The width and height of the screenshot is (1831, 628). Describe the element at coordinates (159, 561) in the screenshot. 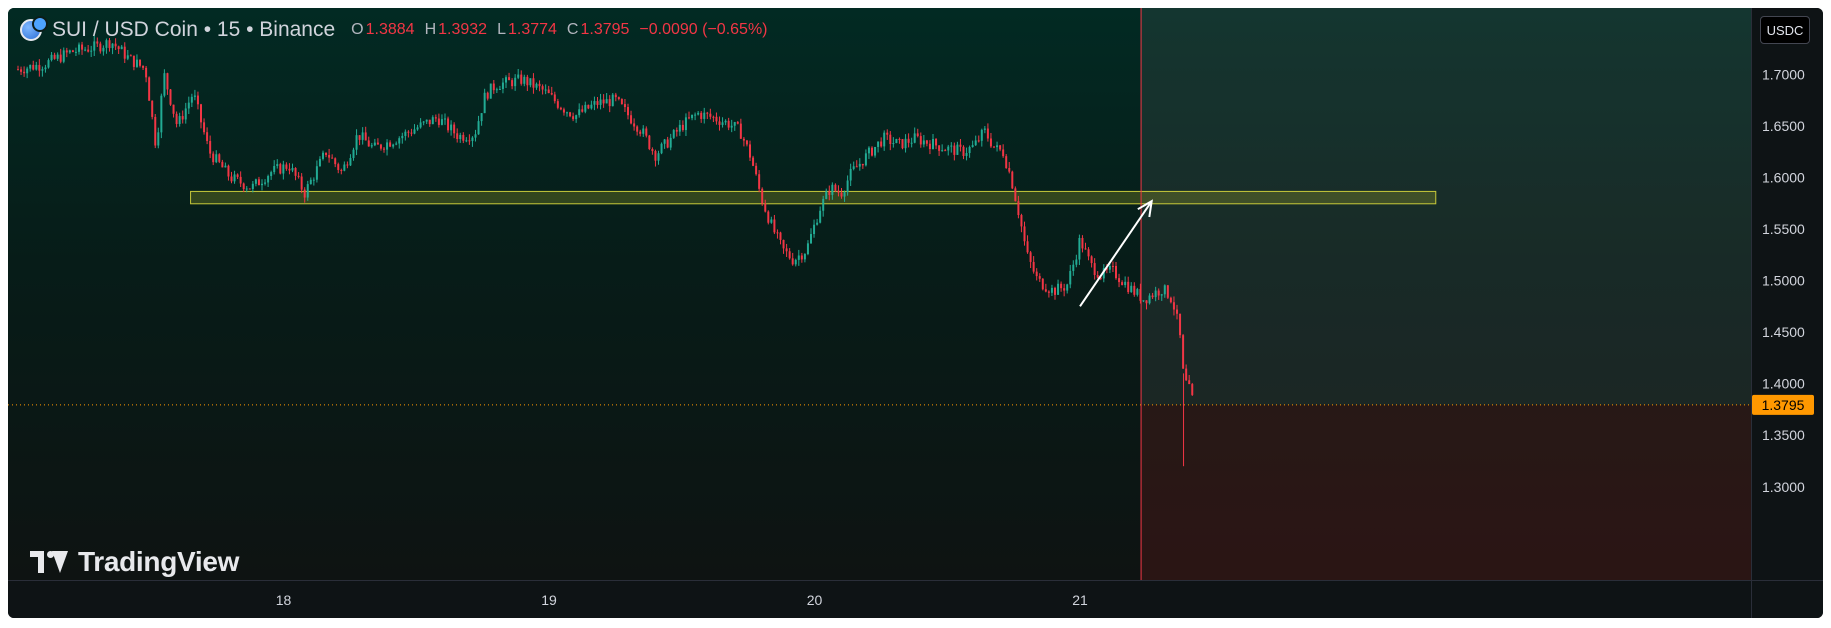

I see `brand-name: TradingView` at that location.